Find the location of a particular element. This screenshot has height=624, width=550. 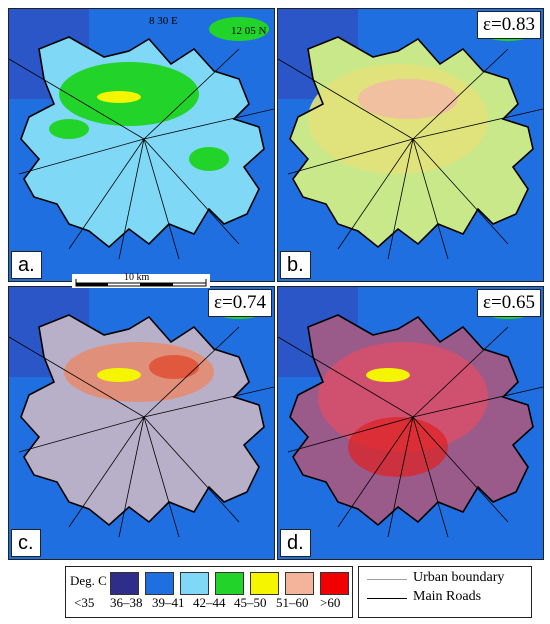

latitude-label: 12 05 N is located at coordinates (249, 31).